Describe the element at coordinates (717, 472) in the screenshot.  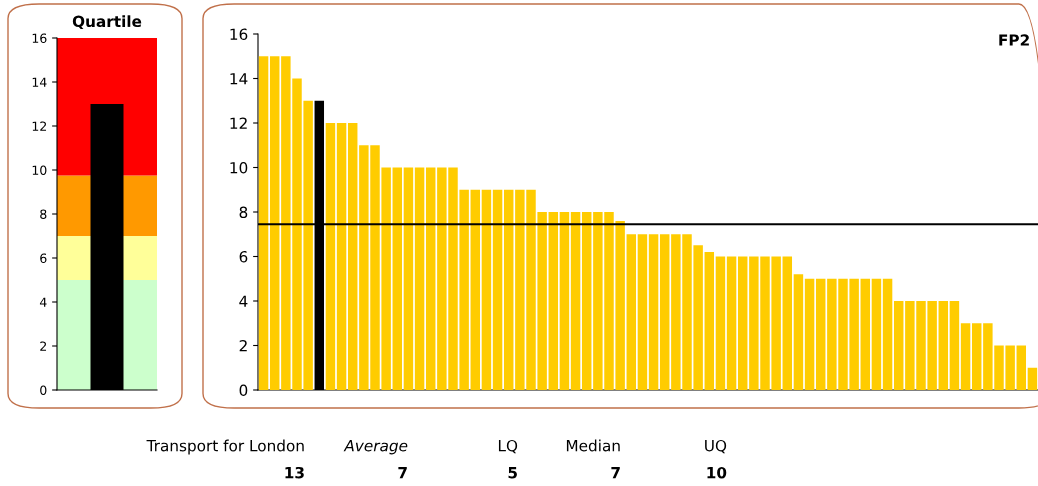
I see `text: 10` at that location.